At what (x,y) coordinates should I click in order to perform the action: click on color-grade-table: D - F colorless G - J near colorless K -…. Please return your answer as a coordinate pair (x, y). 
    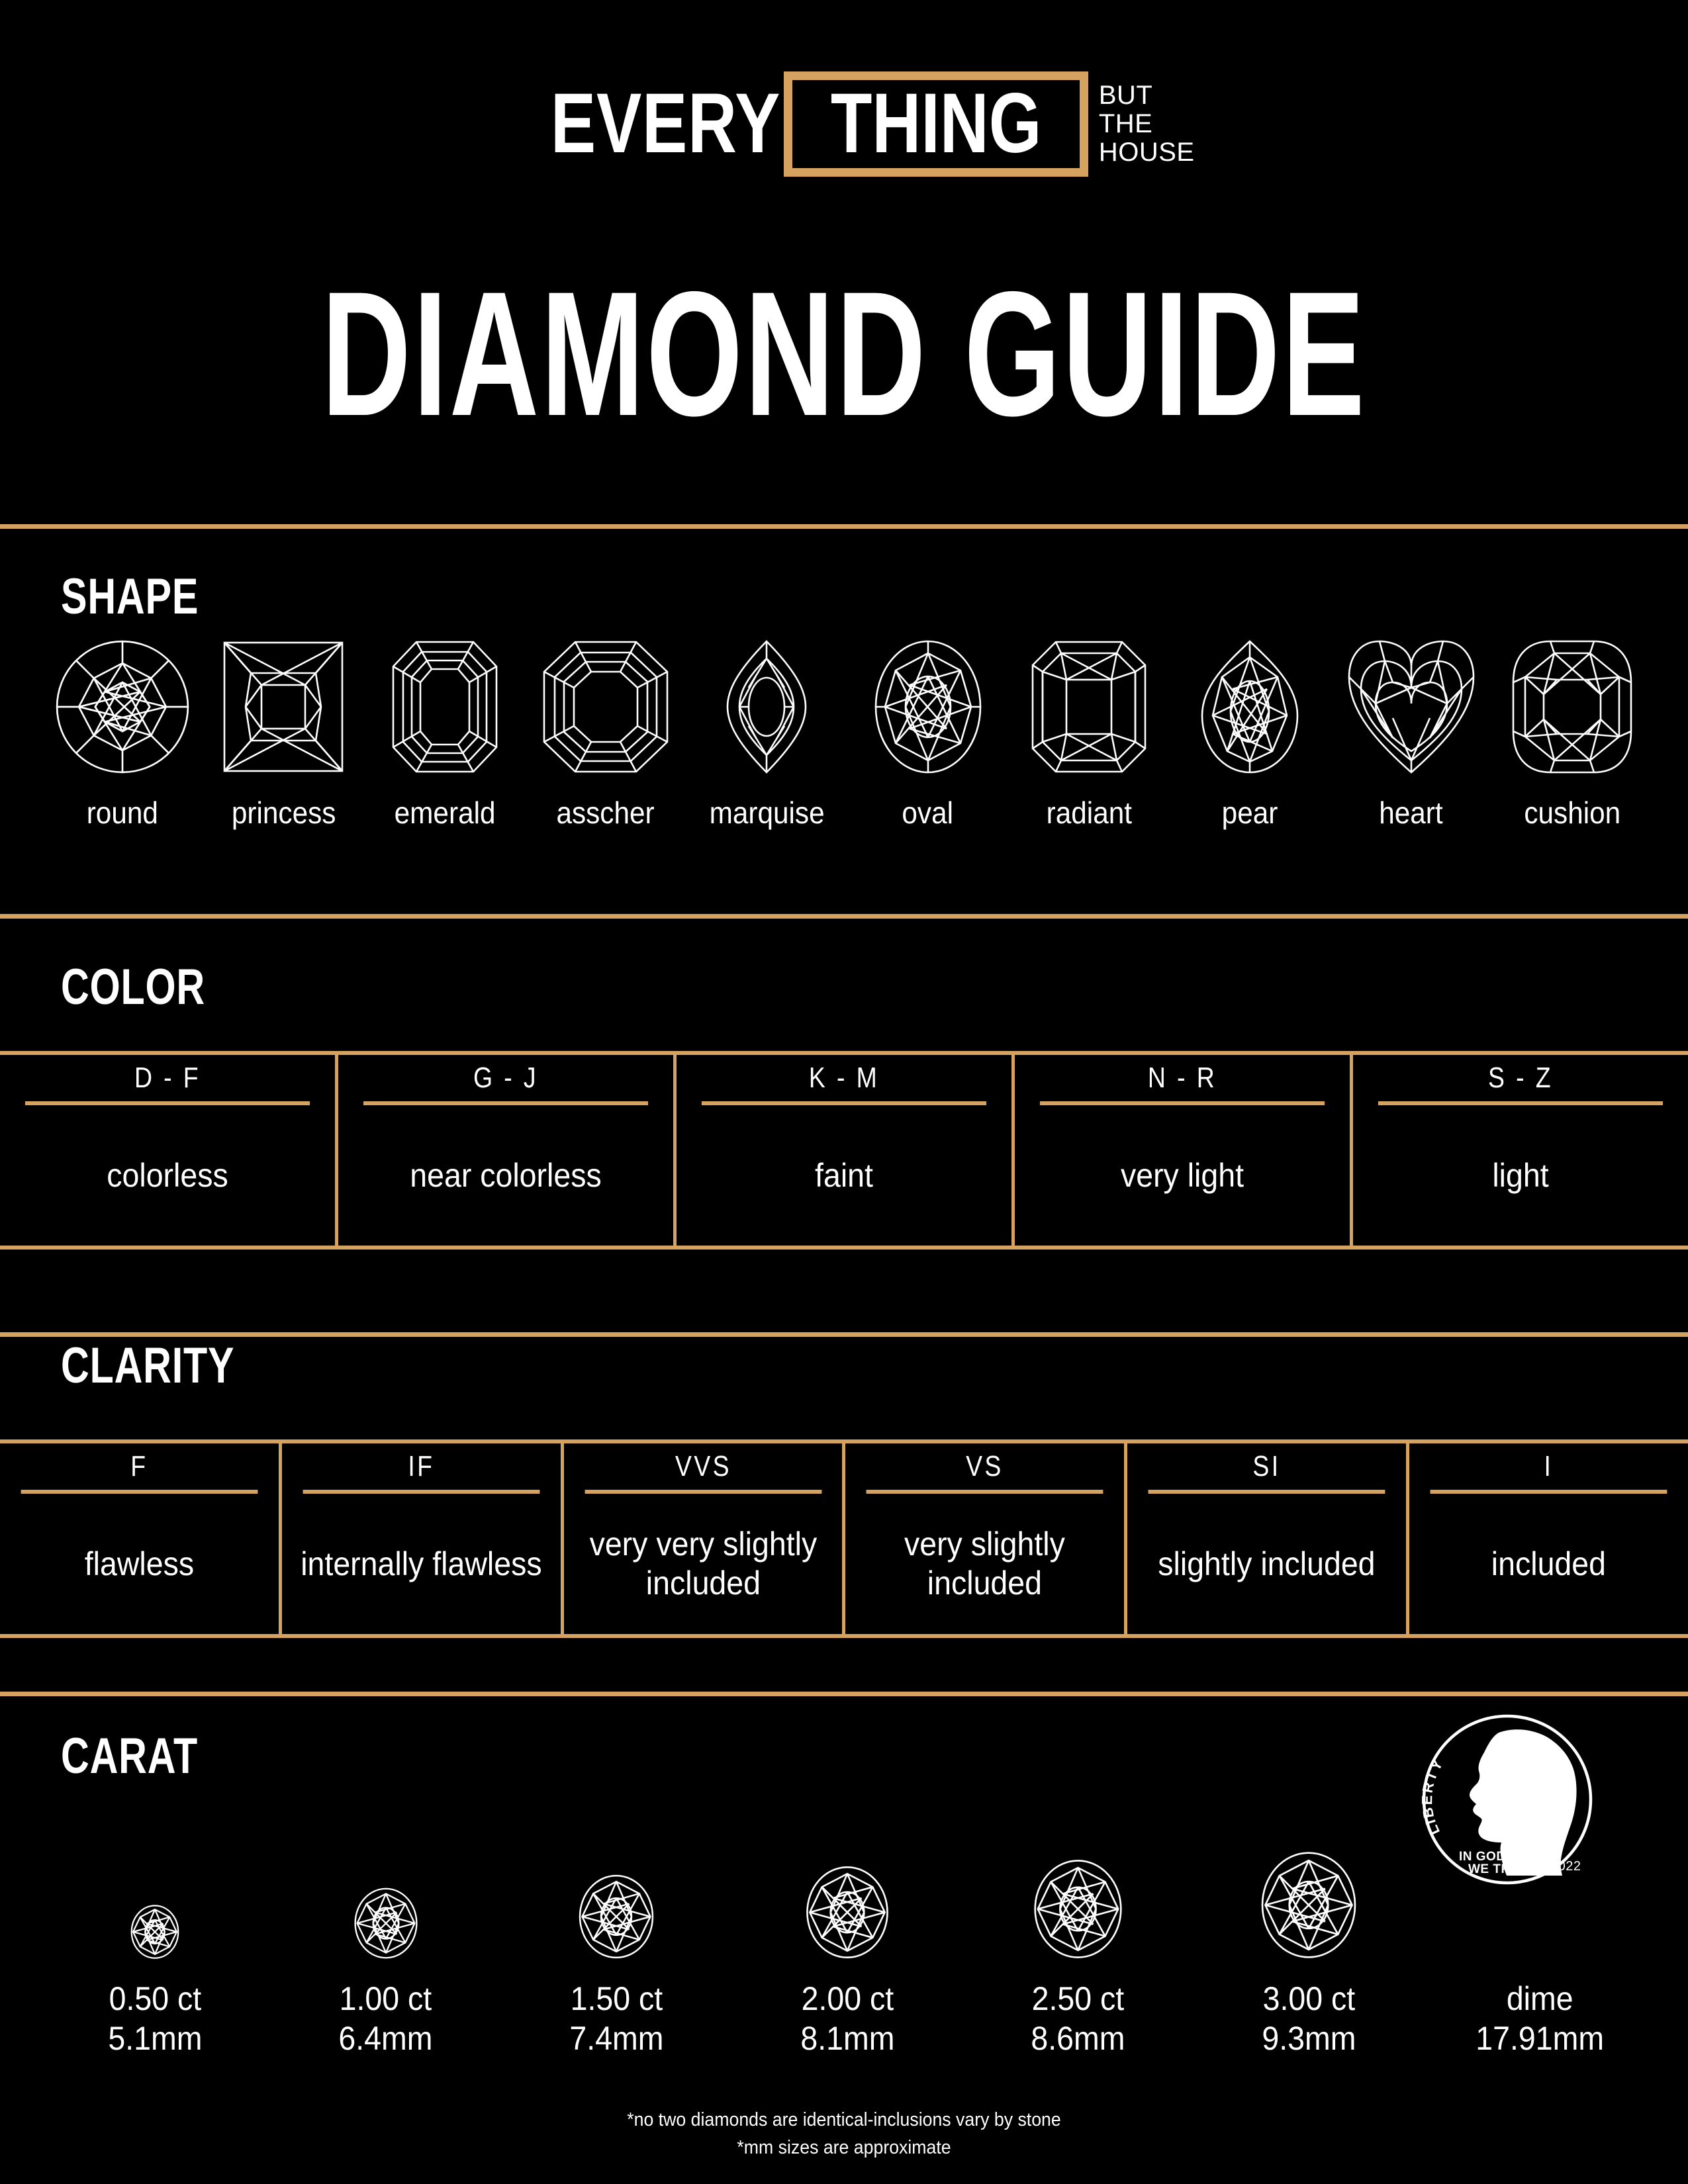
    Looking at the image, I should click on (844, 1150).